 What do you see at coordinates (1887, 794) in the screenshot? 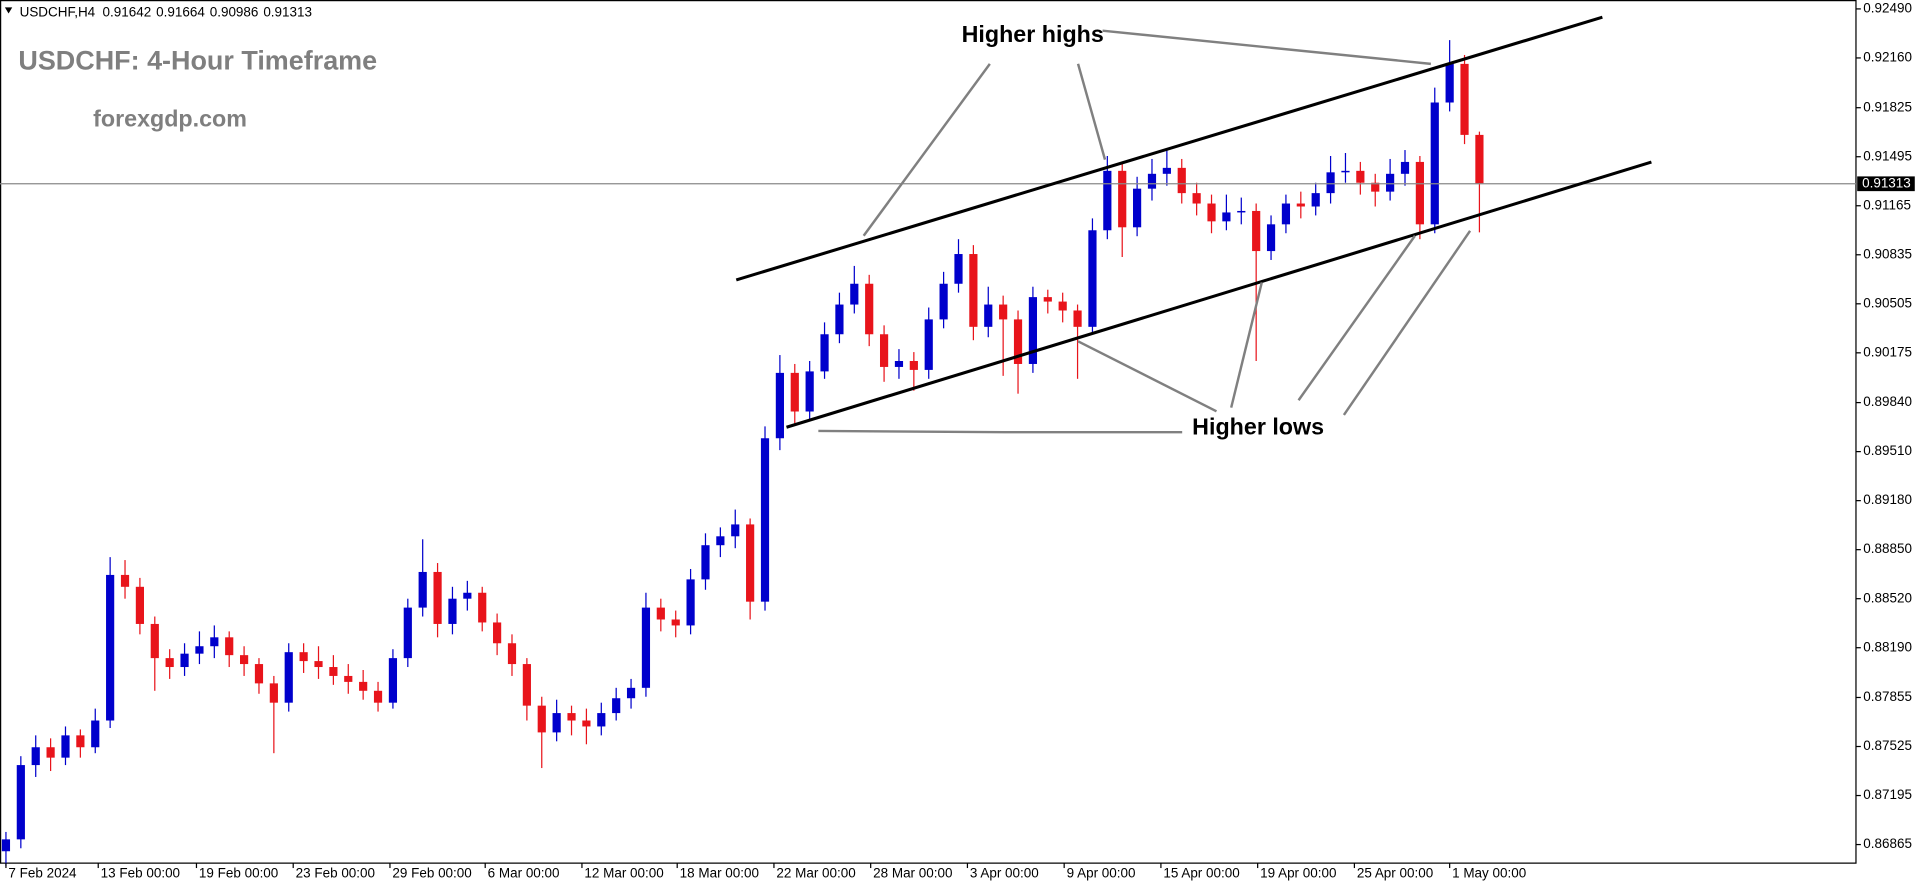
I see `y-tick-label: 0.87195` at bounding box center [1887, 794].